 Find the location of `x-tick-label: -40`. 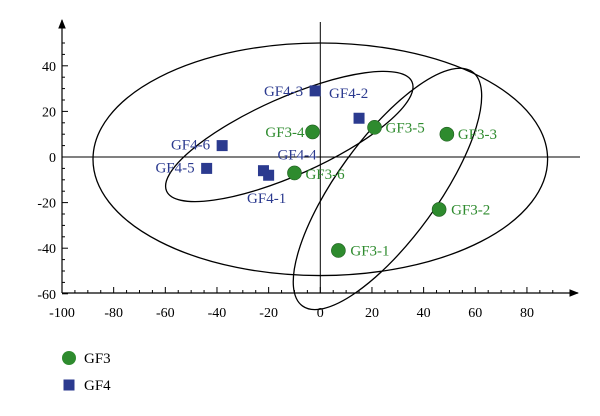

x-tick-label: -40 is located at coordinates (217, 313).